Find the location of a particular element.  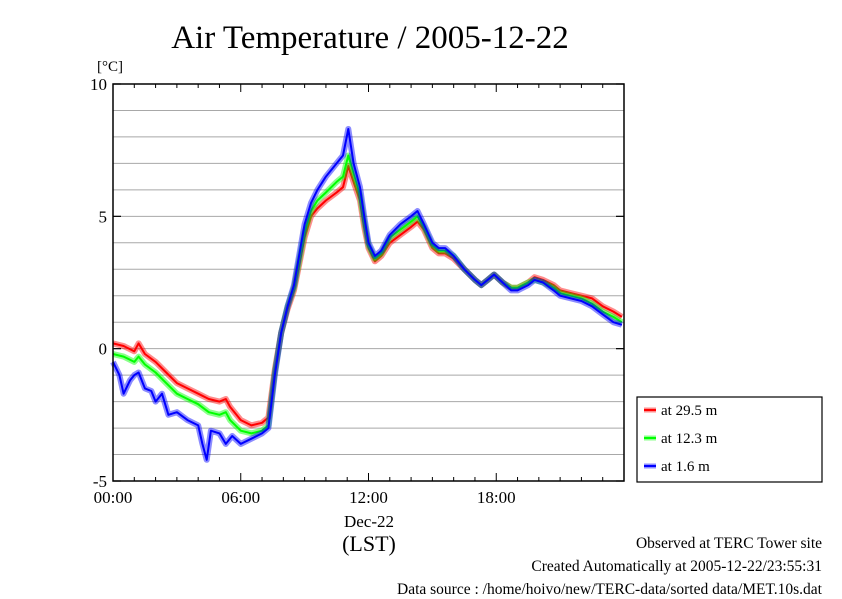

y-axis-label: [°C] is located at coordinates (110, 67).